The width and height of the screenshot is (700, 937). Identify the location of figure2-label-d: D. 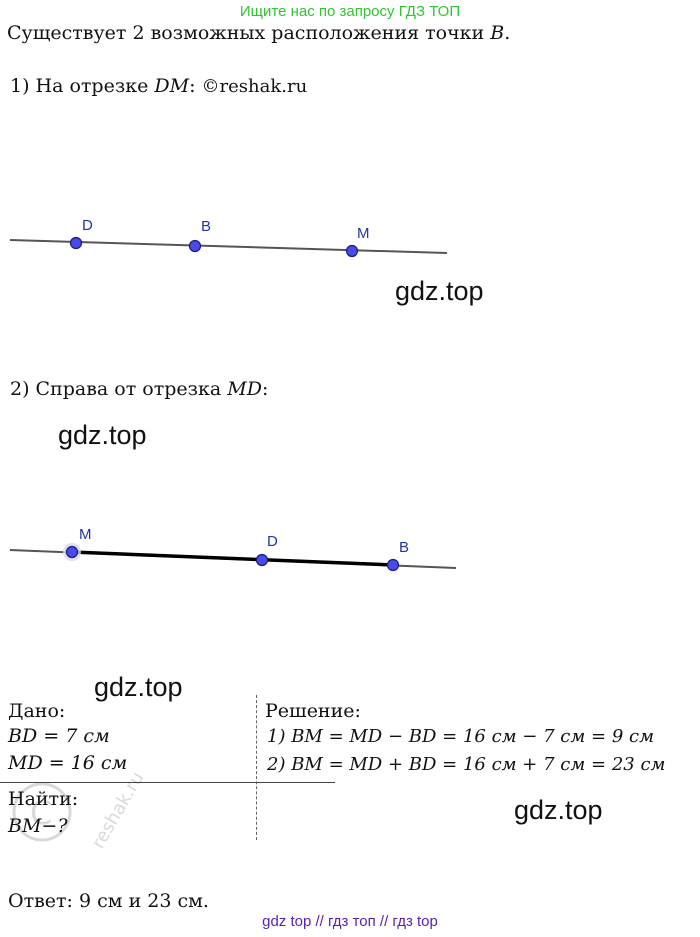
(272, 541).